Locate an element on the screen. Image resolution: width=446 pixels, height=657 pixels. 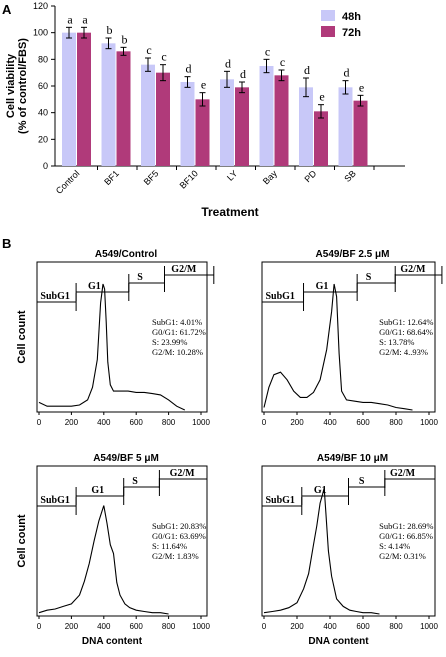
y-tick-label: 80 is located at coordinates (43, 59).